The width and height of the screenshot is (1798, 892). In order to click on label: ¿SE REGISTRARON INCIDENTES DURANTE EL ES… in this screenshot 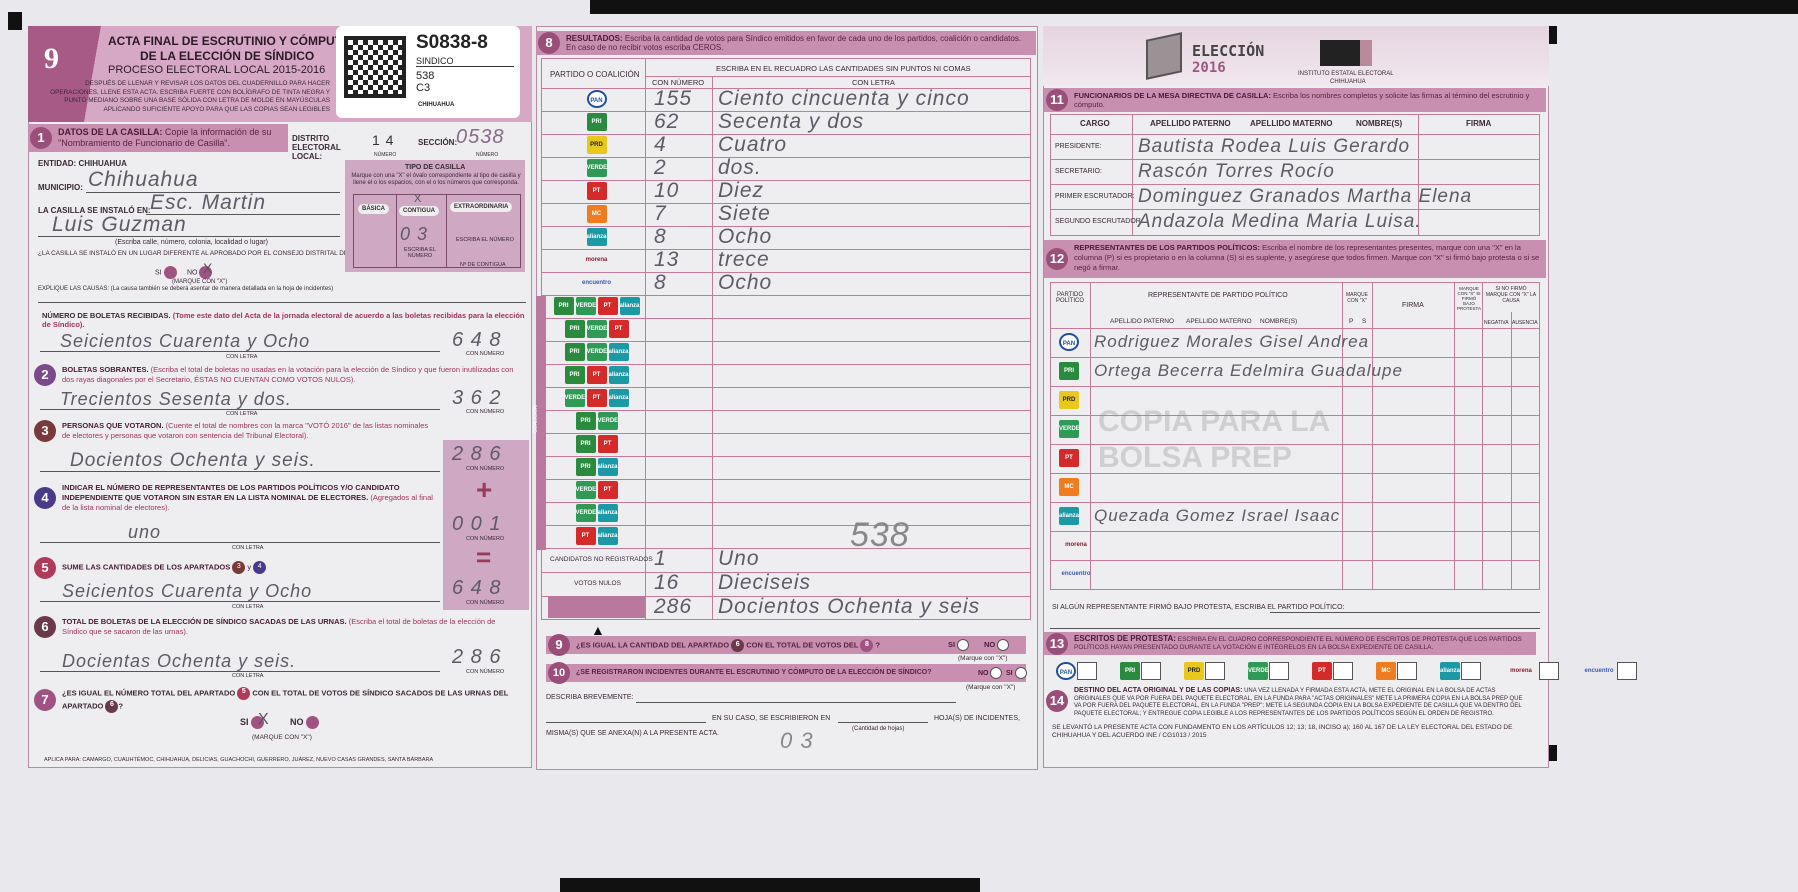, I will do `click(754, 672)`.